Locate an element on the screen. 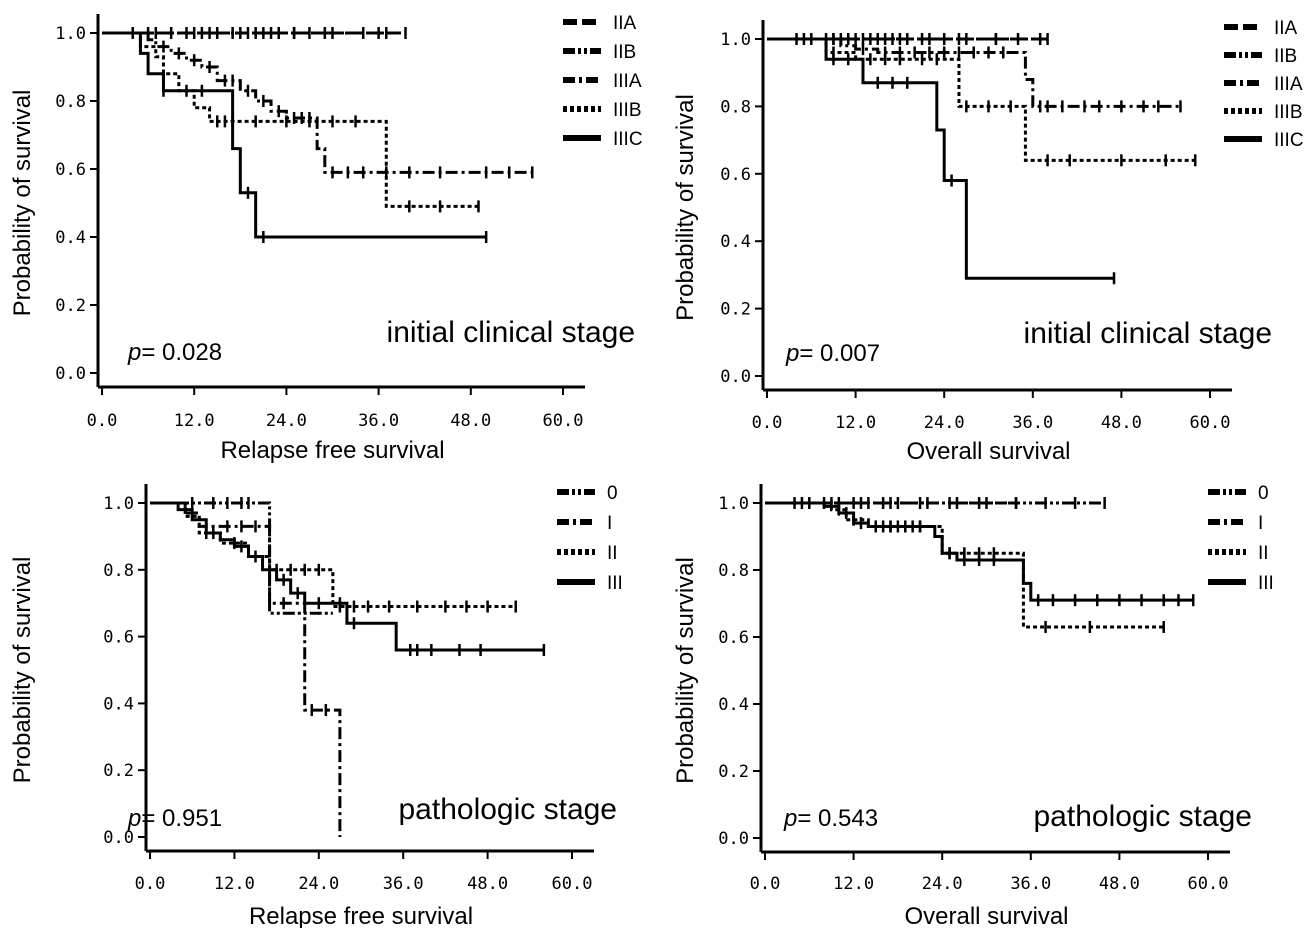  legend-label: I is located at coordinates (609, 523).